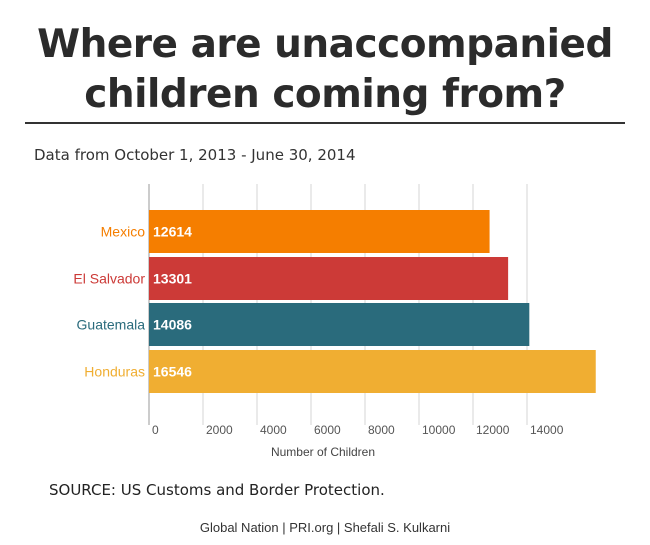 This screenshot has width=650, height=545. Describe the element at coordinates (339, 324) in the screenshot. I see `bar-guatemala` at that location.